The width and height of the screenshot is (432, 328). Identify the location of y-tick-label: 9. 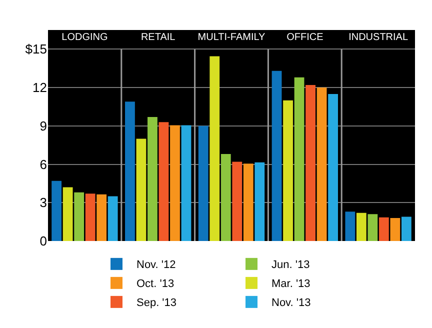
(43, 126).